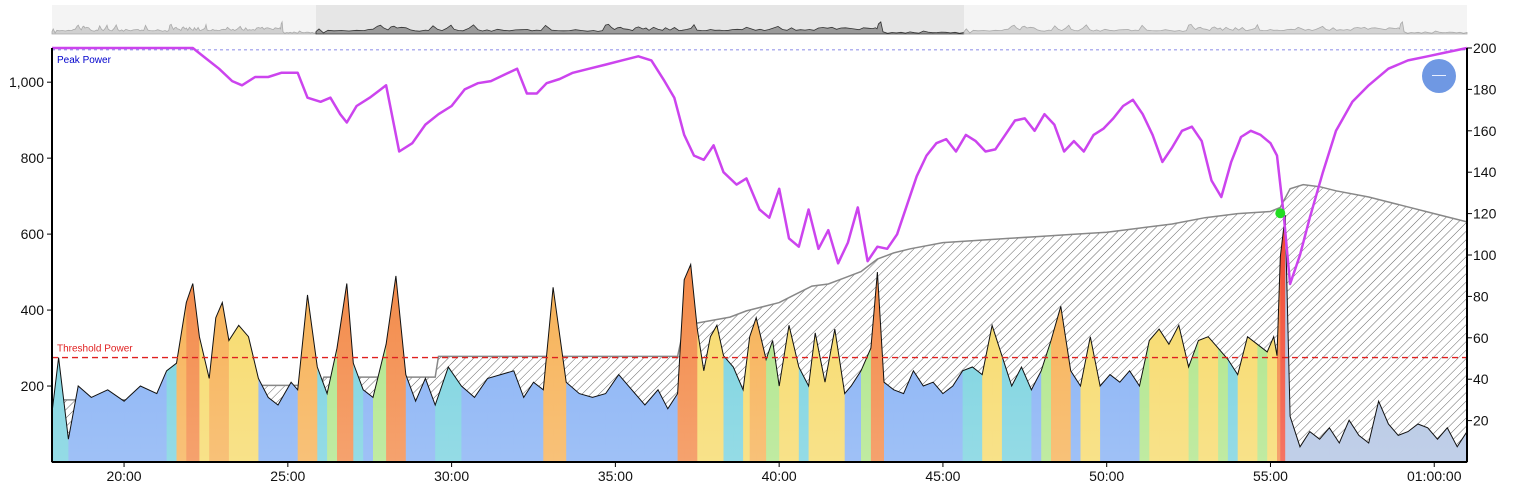 The height and width of the screenshot is (500, 1523). What do you see at coordinates (33, 386) in the screenshot?
I see `y-left-tick-label: 200` at bounding box center [33, 386].